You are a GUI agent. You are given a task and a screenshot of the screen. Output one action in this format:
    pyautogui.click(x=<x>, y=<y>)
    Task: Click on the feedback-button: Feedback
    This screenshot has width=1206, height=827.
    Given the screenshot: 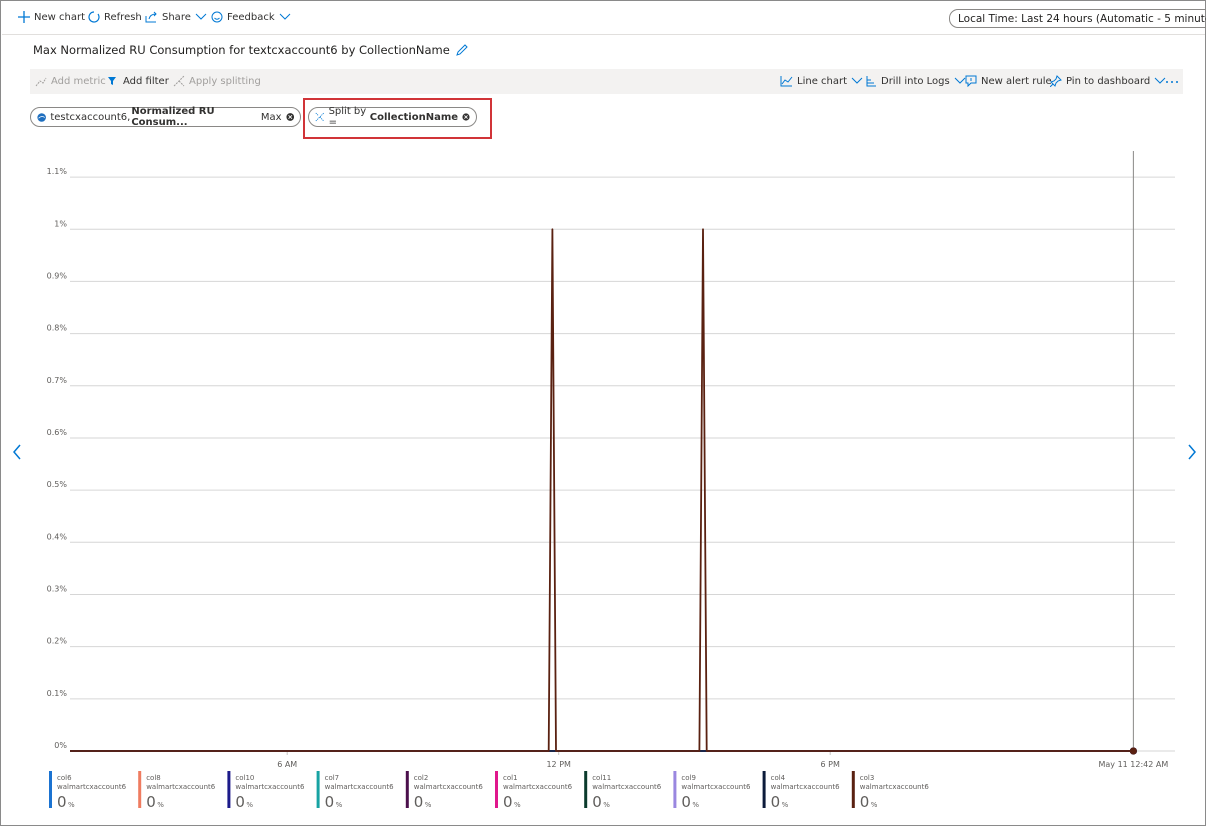 What is the action you would take?
    pyautogui.click(x=251, y=17)
    